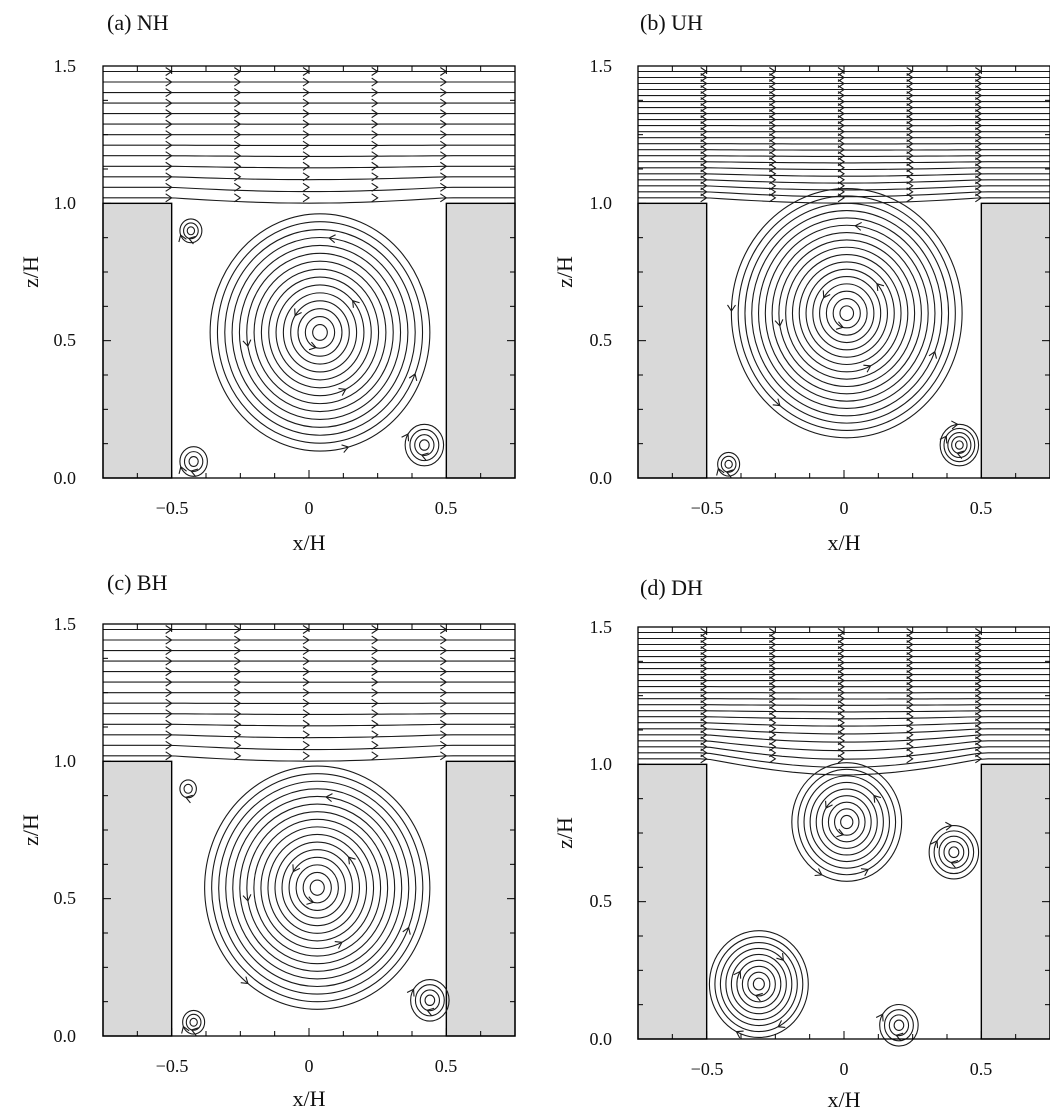 This screenshot has width=1050, height=1115. What do you see at coordinates (446, 508) in the screenshot?
I see `panel-a-xtick-0.5: 0.5` at bounding box center [446, 508].